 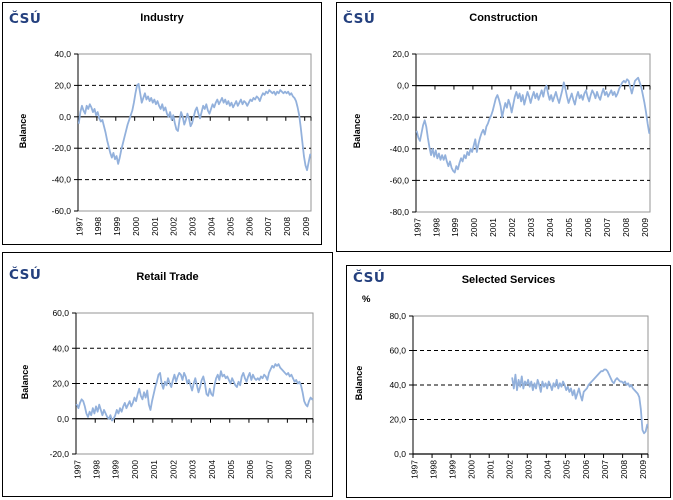 I want to click on chart-title-selected-services: Selected Services, so click(x=508, y=280).